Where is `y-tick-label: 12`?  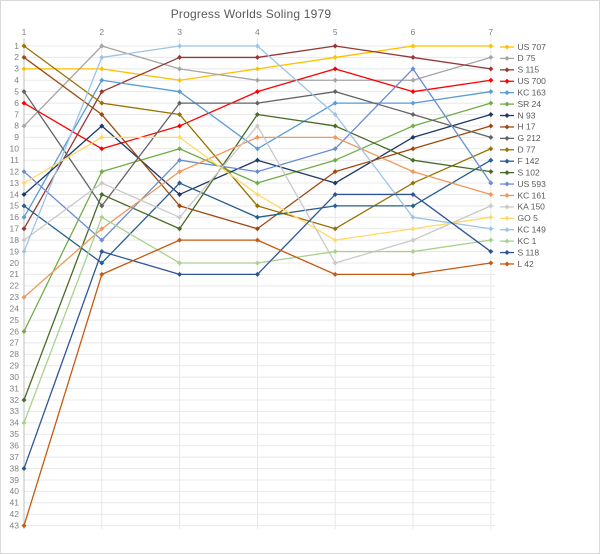
y-tick-label: 12 is located at coordinates (15, 171).